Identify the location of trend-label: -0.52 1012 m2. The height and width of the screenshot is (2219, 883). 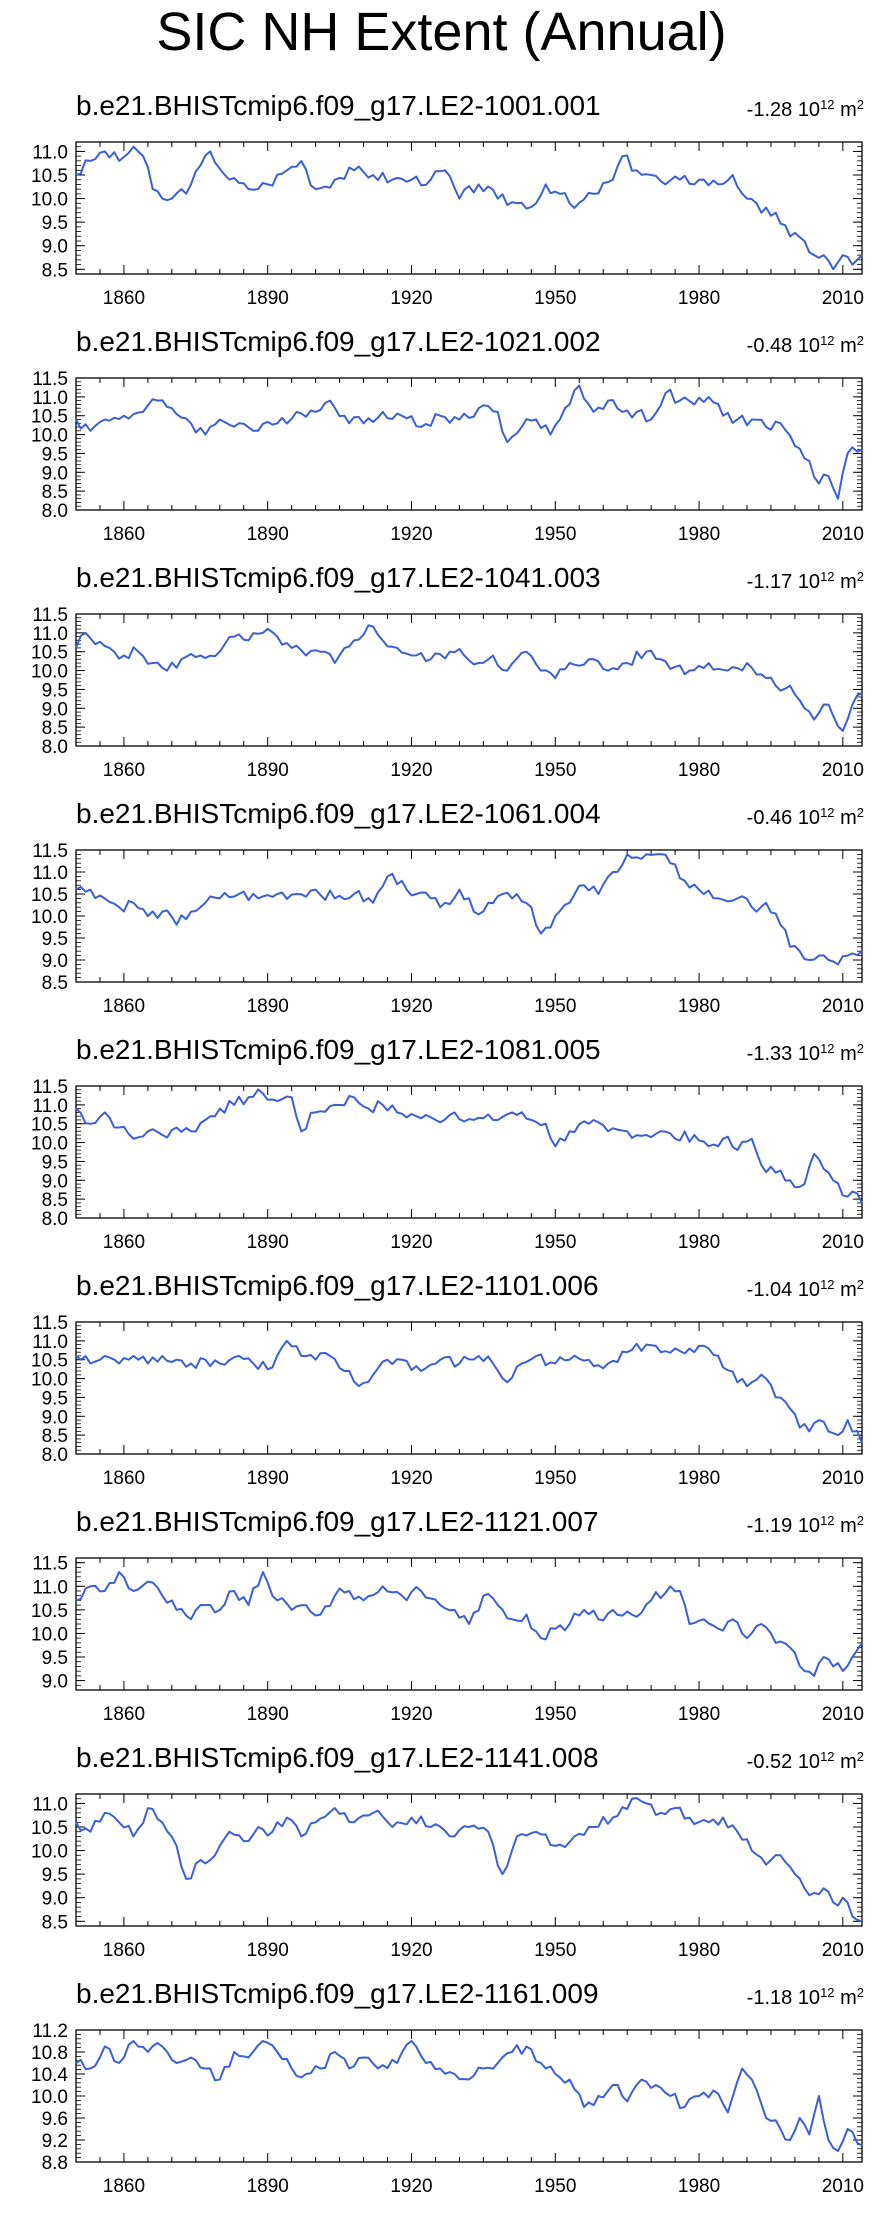
(805, 1762).